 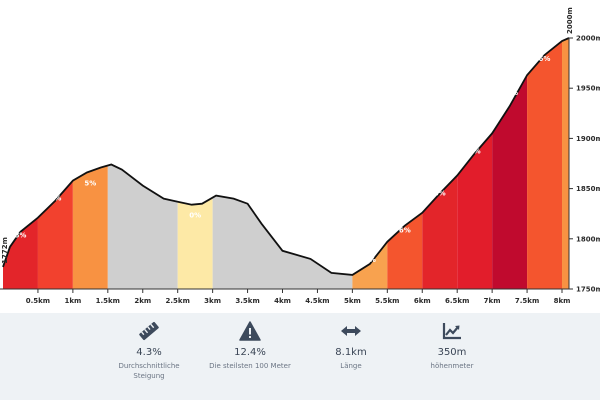 What do you see at coordinates (475, 151) in the screenshot?
I see `grade-label: 9%` at bounding box center [475, 151].